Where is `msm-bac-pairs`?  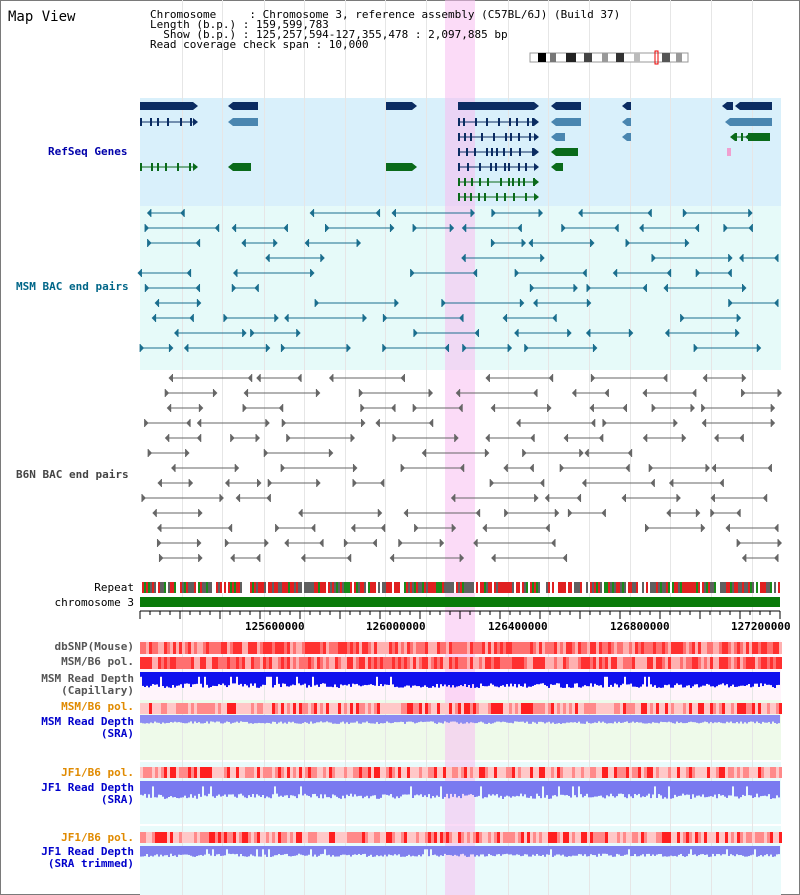 msm-bac-pairs is located at coordinates (458, 280).